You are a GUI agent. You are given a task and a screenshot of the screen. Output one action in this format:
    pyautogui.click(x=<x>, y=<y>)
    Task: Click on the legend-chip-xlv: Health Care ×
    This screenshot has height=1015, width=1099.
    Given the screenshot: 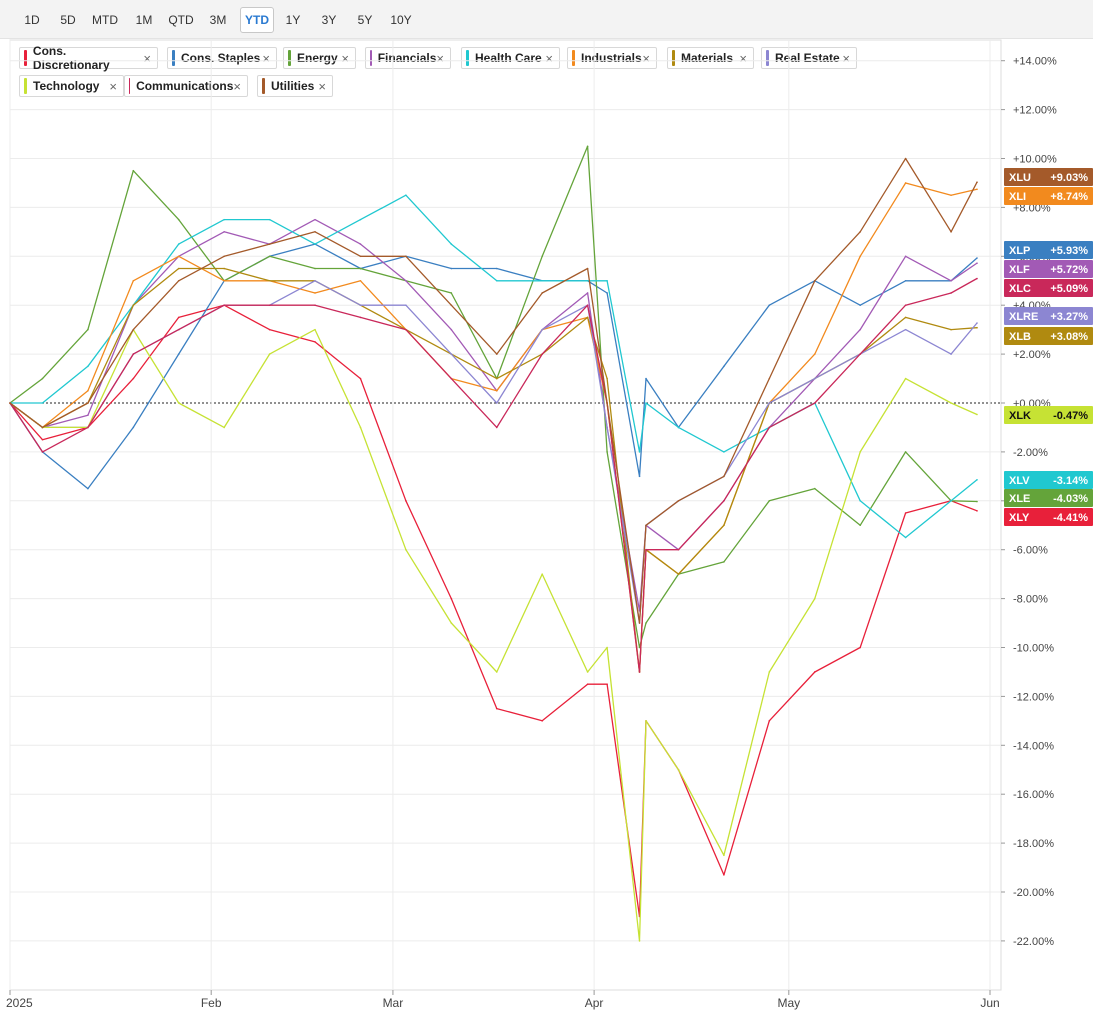 What is the action you would take?
    pyautogui.click(x=510, y=58)
    